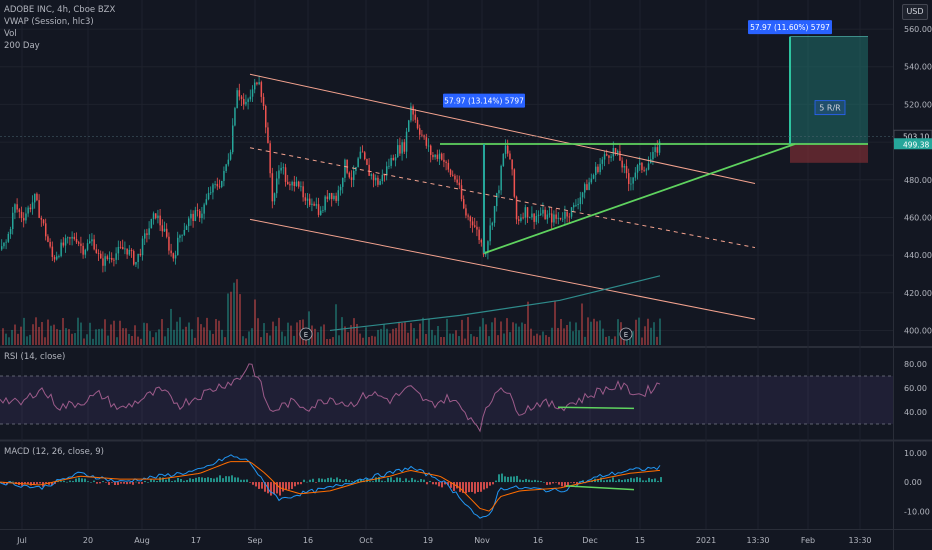 The width and height of the screenshot is (932, 550). Describe the element at coordinates (808, 540) in the screenshot. I see `time-tick-label: Feb` at that location.